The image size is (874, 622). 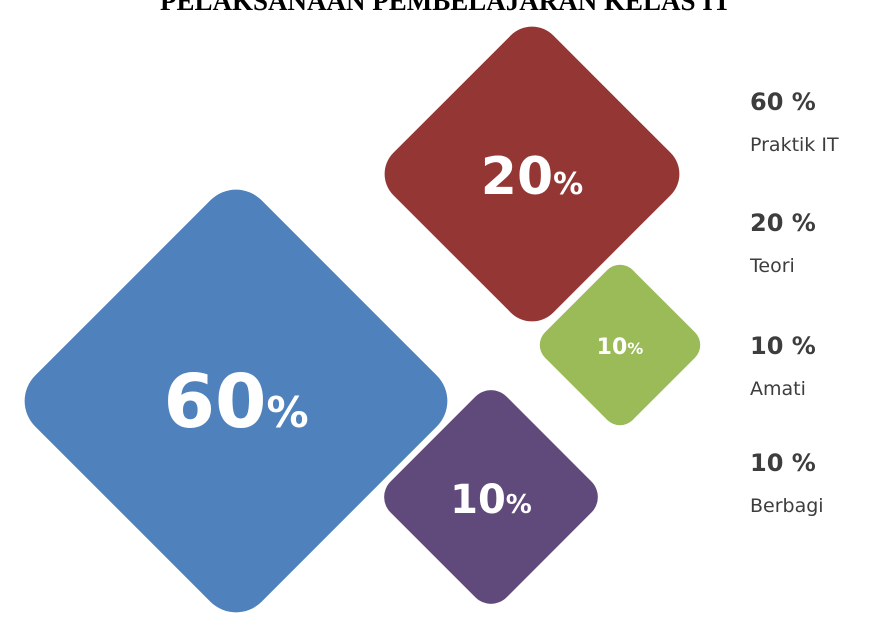 I want to click on legend-label: Praktik IT, so click(x=794, y=145).